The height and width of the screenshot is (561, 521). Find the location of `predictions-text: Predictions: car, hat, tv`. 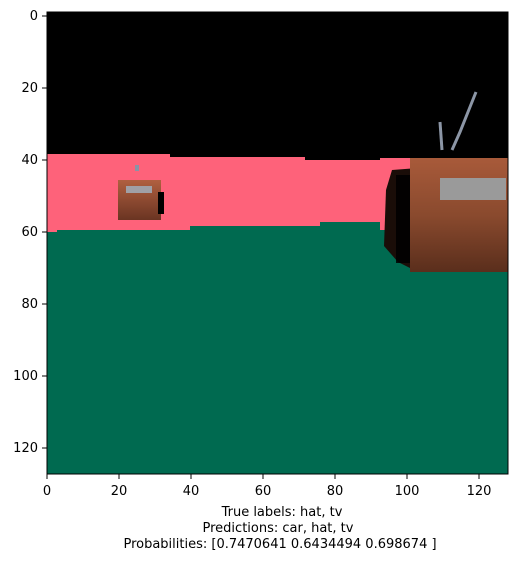

predictions-text: Predictions: car, hat, tv is located at coordinates (278, 528).